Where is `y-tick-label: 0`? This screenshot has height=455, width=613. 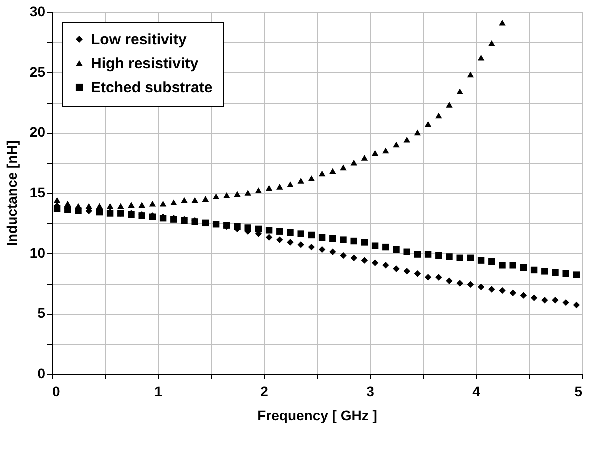
y-tick-label: 0 is located at coordinates (42, 374).